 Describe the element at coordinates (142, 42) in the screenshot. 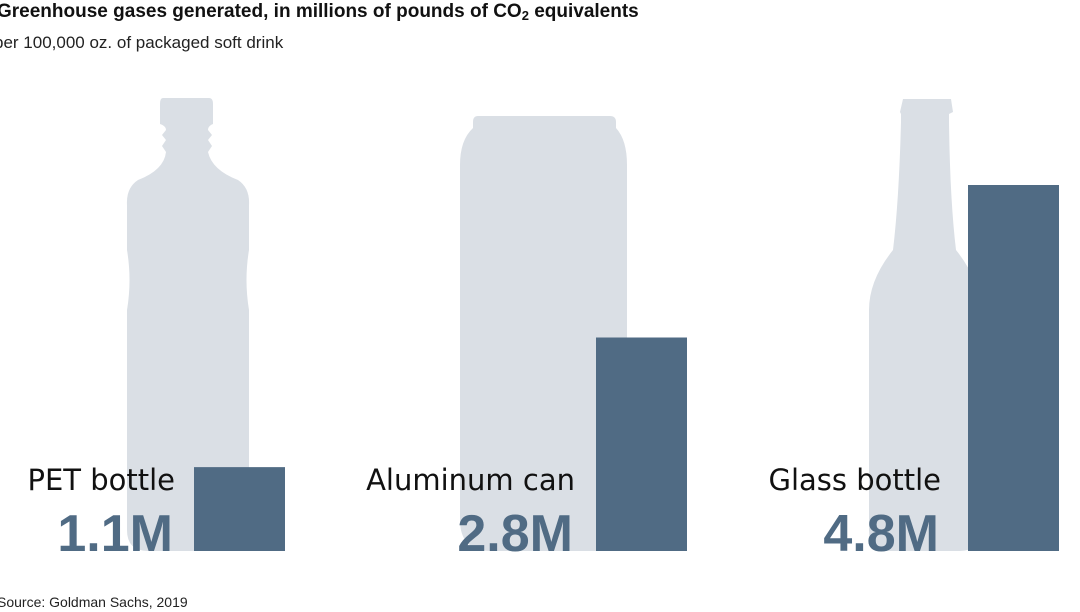

I see `chart-subtitle: per 100,000 oz. of packaged soft drink` at that location.